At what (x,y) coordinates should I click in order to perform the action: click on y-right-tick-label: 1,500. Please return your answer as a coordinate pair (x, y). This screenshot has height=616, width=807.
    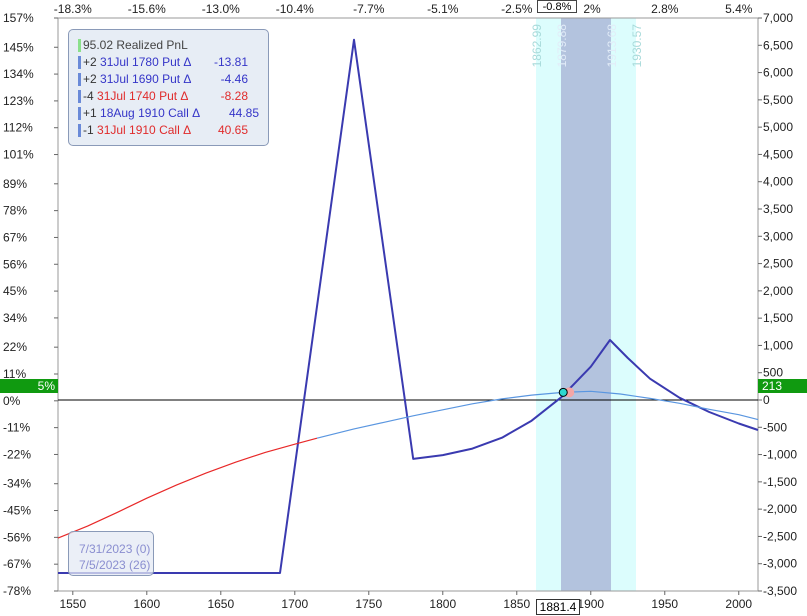
    Looking at the image, I should click on (778, 318).